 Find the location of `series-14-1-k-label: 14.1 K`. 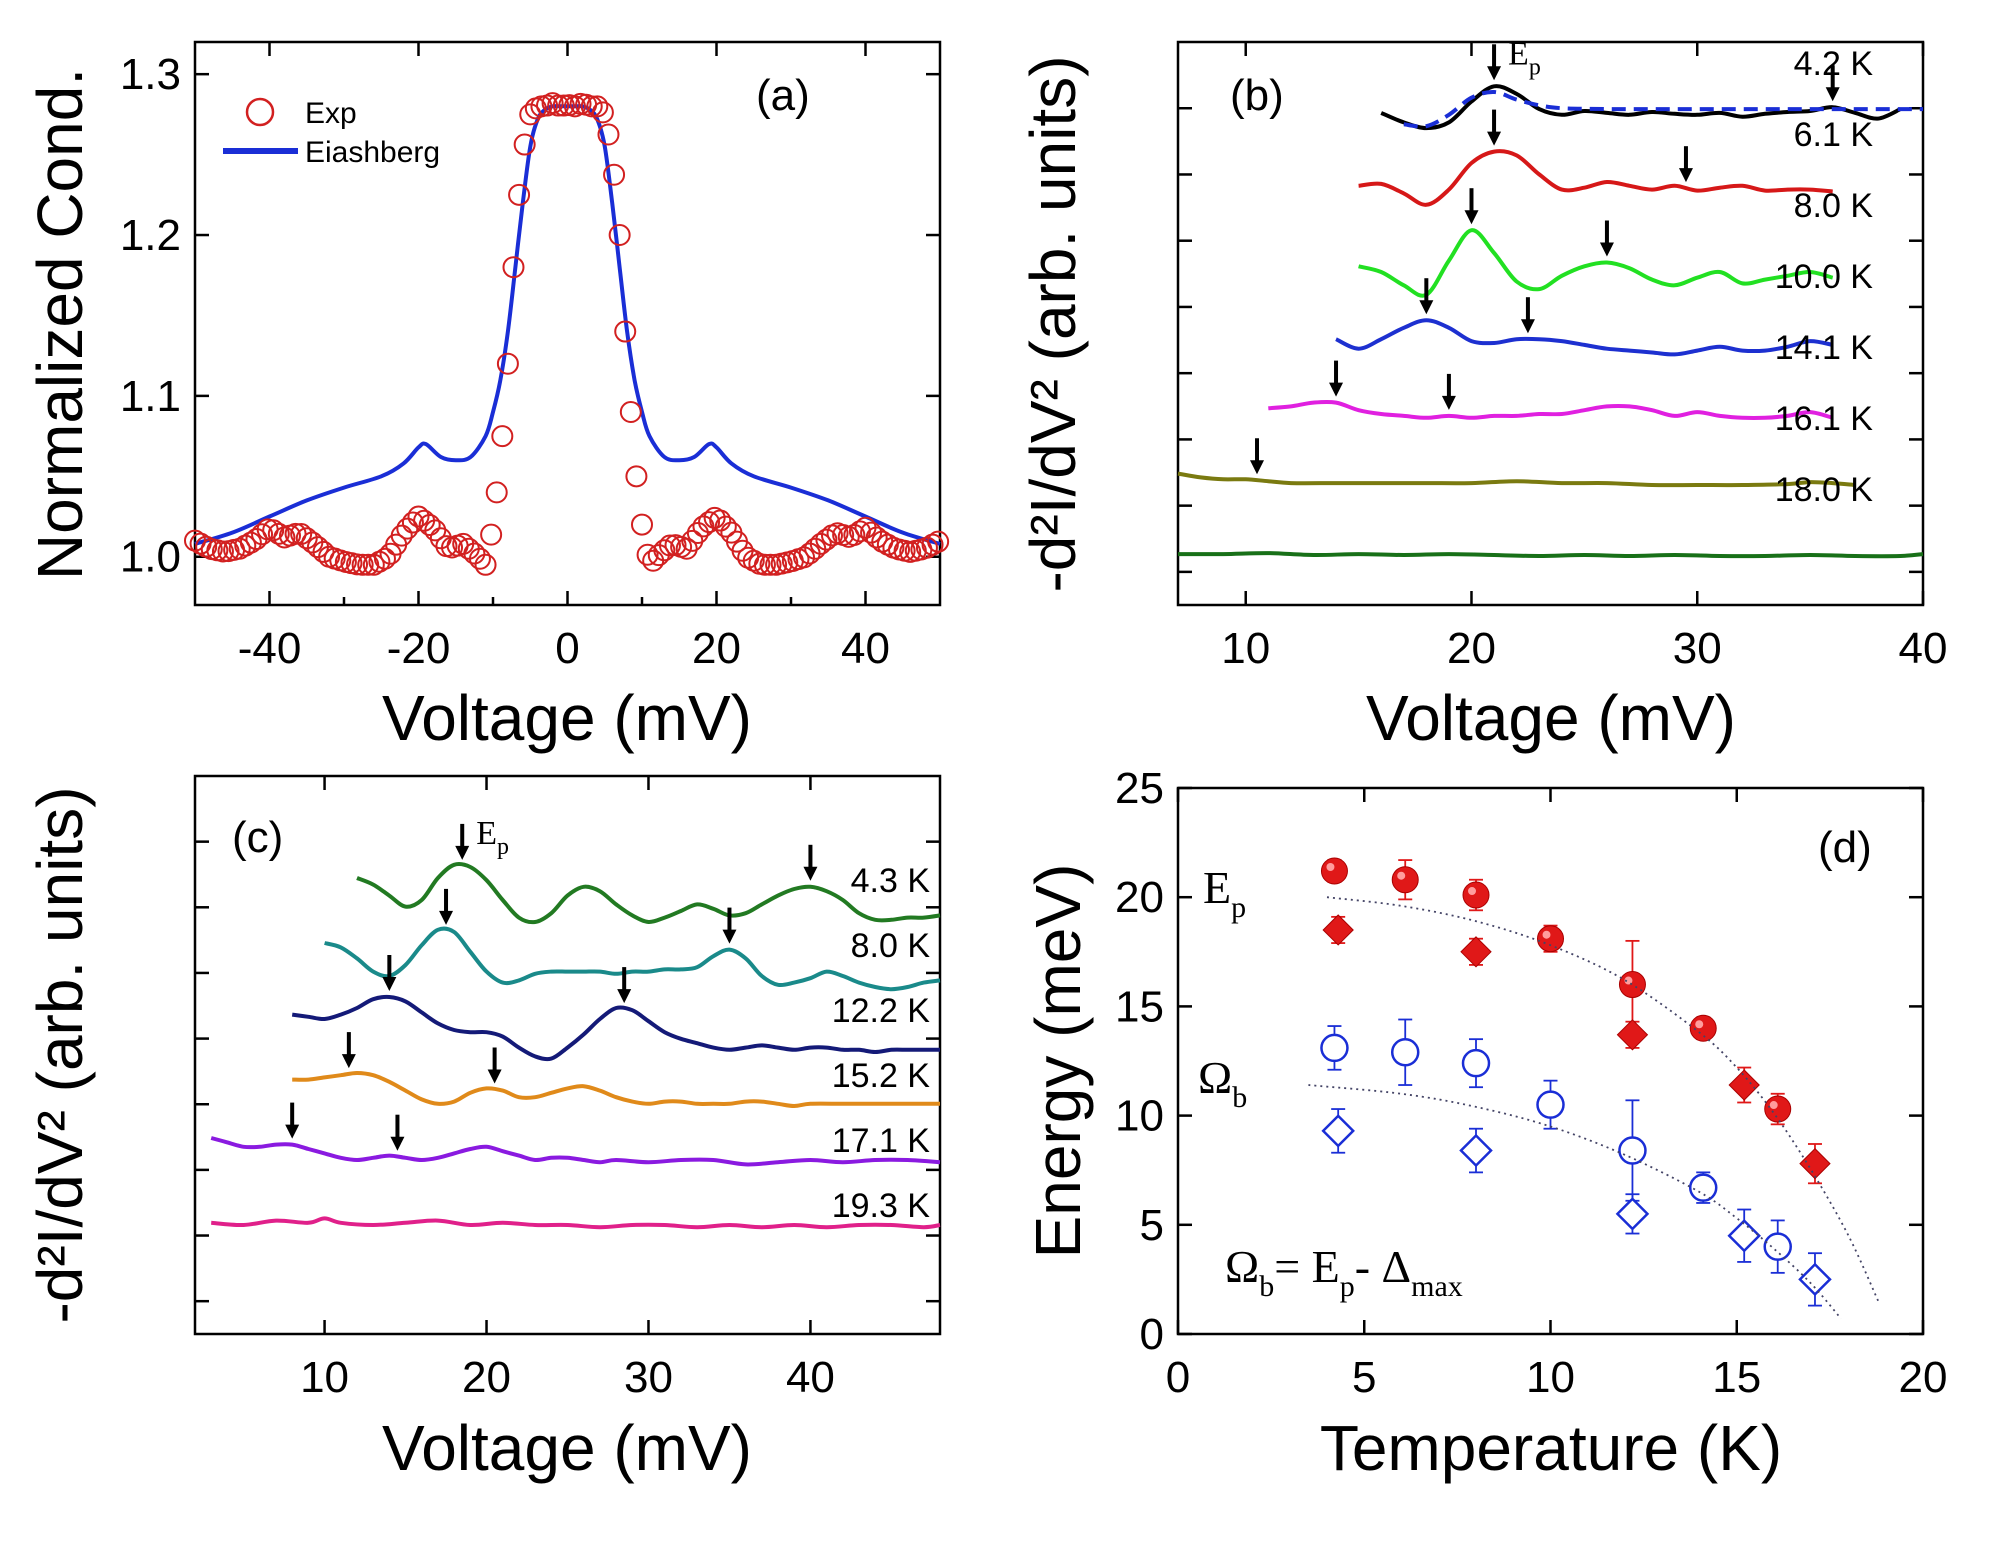

series-14-1-k-label: 14.1 K is located at coordinates (1824, 348).